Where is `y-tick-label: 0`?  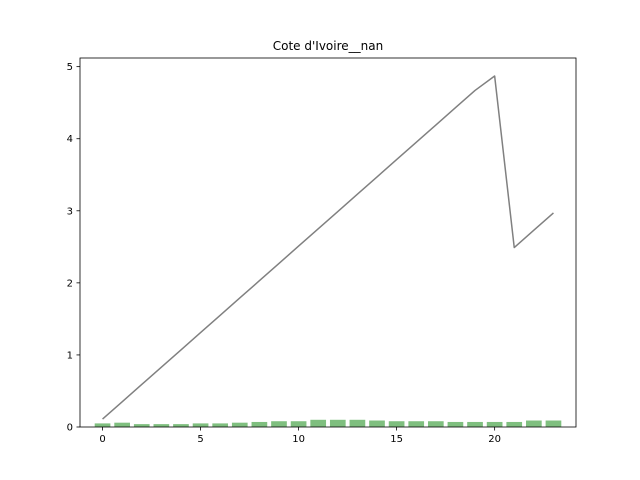 y-tick-label: 0 is located at coordinates (70, 428).